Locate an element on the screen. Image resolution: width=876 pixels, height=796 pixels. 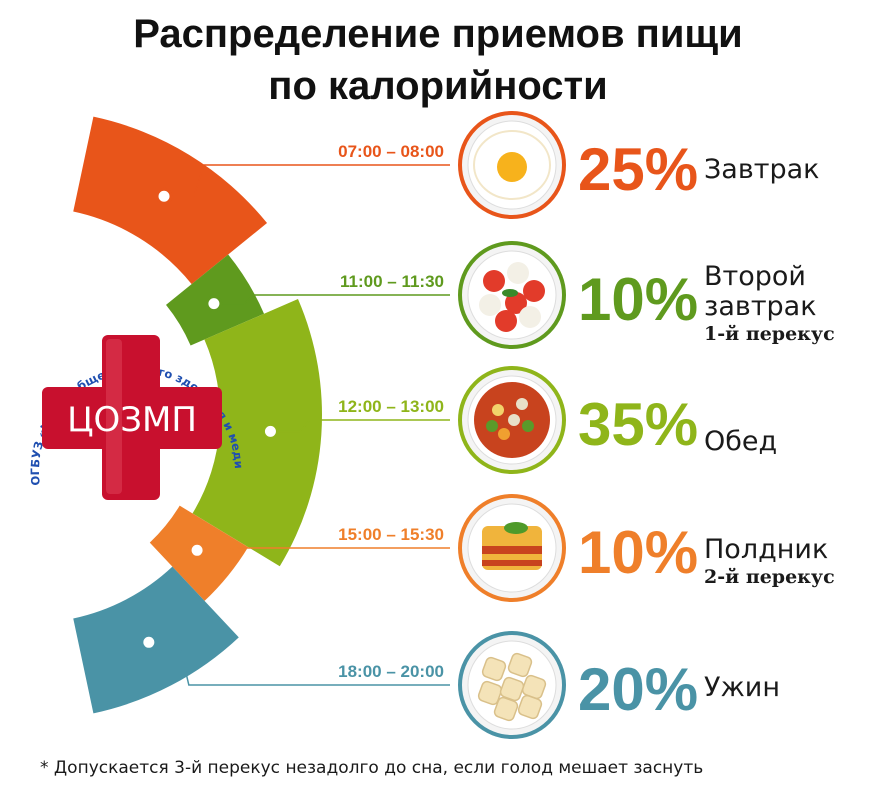
percentage-label-5: 20% is located at coordinates (638, 689).